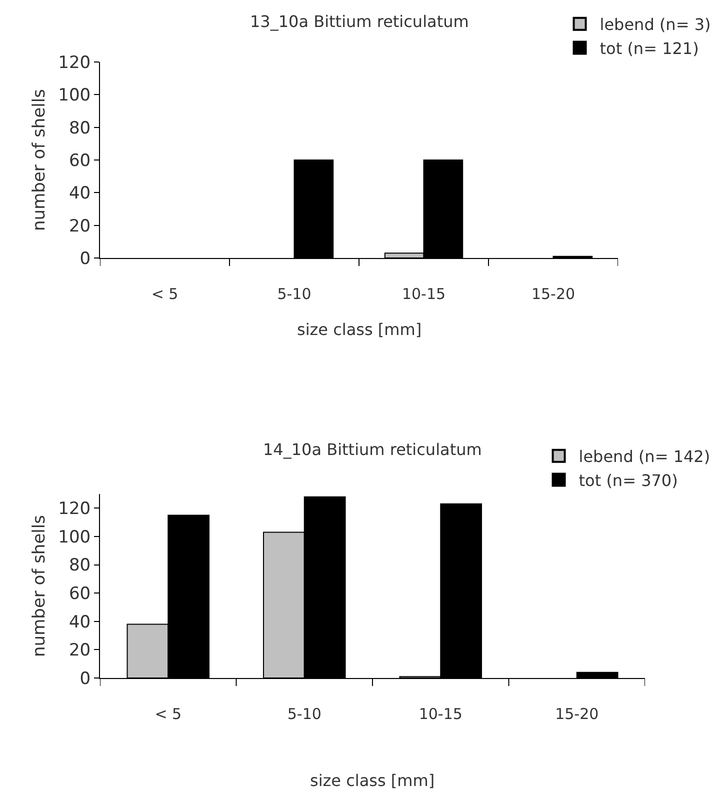  Describe the element at coordinates (359, 21) in the screenshot. I see `chart-title: 13_10a Bittium reticulatum` at that location.